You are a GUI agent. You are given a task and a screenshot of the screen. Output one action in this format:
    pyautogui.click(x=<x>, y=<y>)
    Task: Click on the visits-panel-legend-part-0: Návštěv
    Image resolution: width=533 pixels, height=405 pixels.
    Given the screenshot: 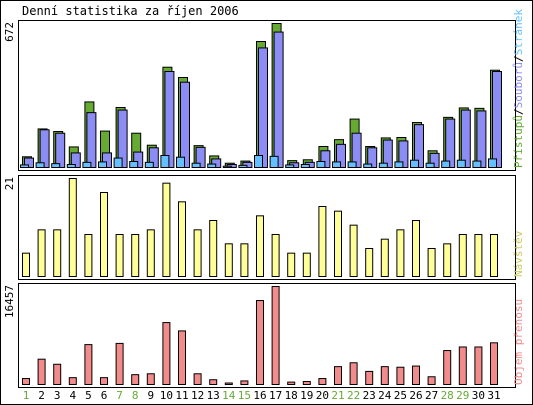 What is the action you would take?
    pyautogui.click(x=518, y=253)
    